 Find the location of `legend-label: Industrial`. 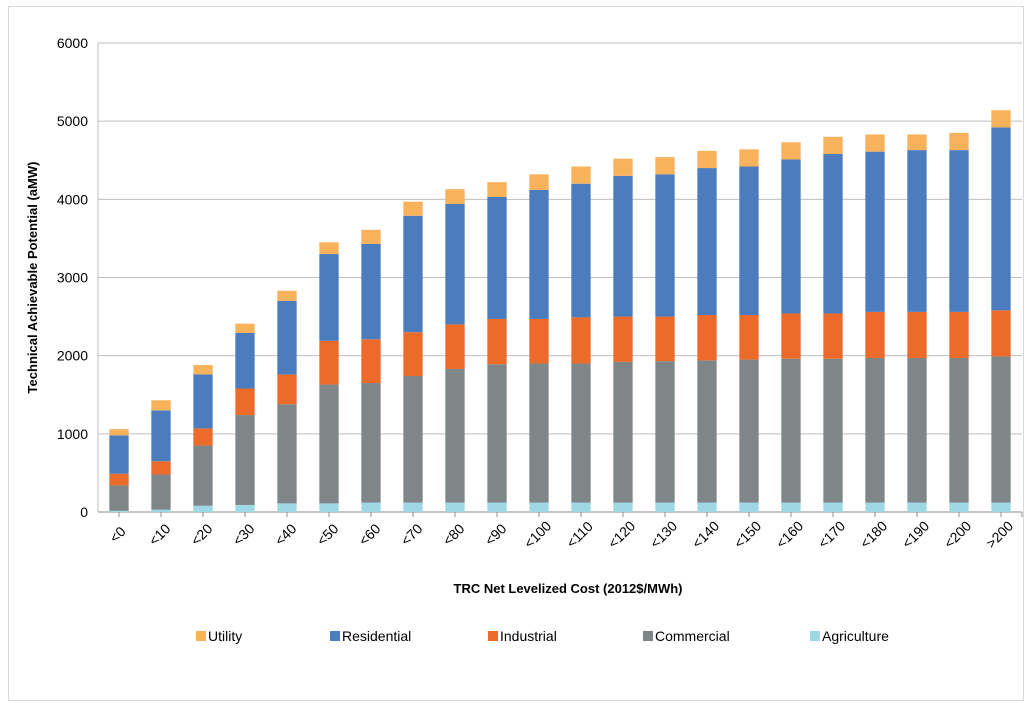

legend-label: Industrial is located at coordinates (528, 636).